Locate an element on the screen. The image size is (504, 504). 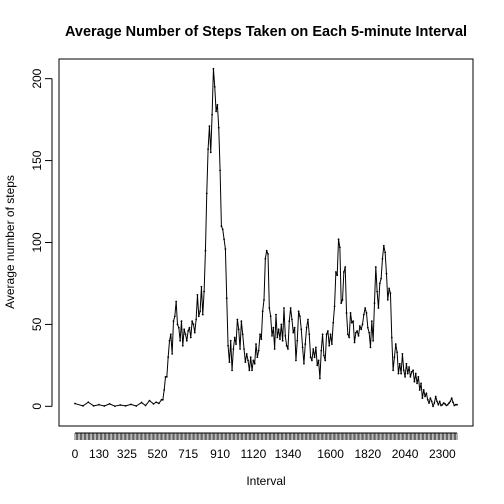
y-axis: 0 50 100 150 200 is located at coordinates (41, 239).